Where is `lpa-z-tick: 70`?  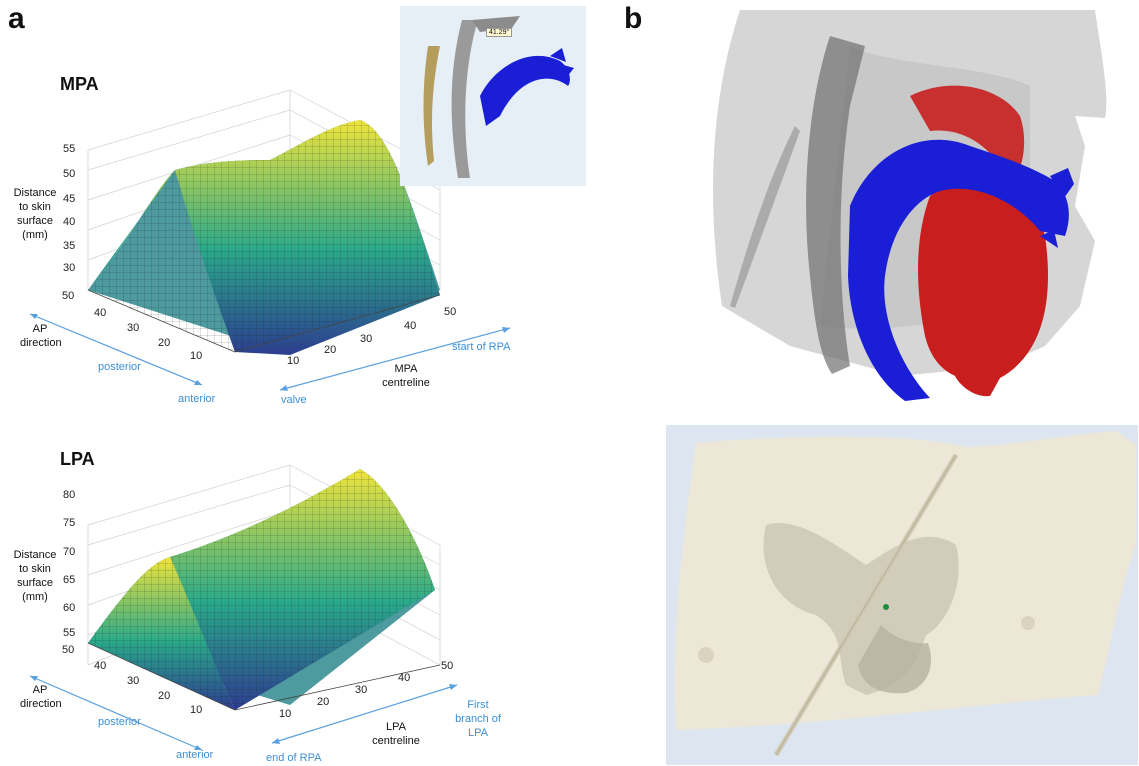 lpa-z-tick: 70 is located at coordinates (69, 552).